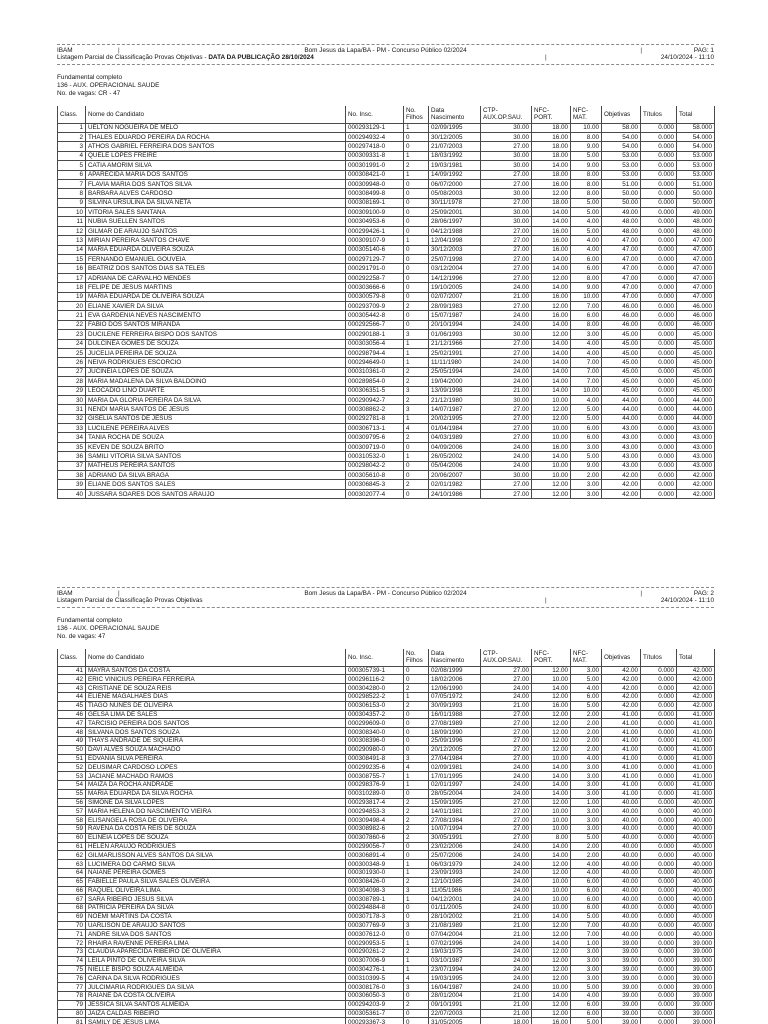 The image size is (768, 1024). Describe the element at coordinates (621, 184) in the screenshot. I see `cell-objetivas: 51.00` at that location.